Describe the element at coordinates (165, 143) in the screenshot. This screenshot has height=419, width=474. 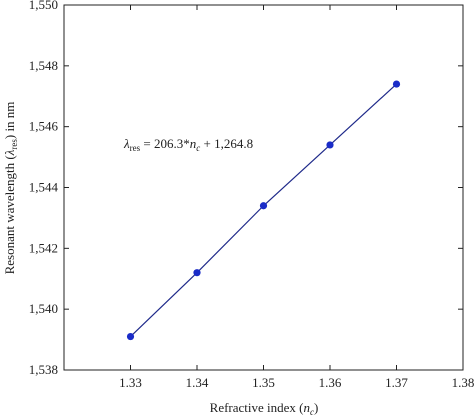
I see `annotation-part: = 206.3*` at that location.